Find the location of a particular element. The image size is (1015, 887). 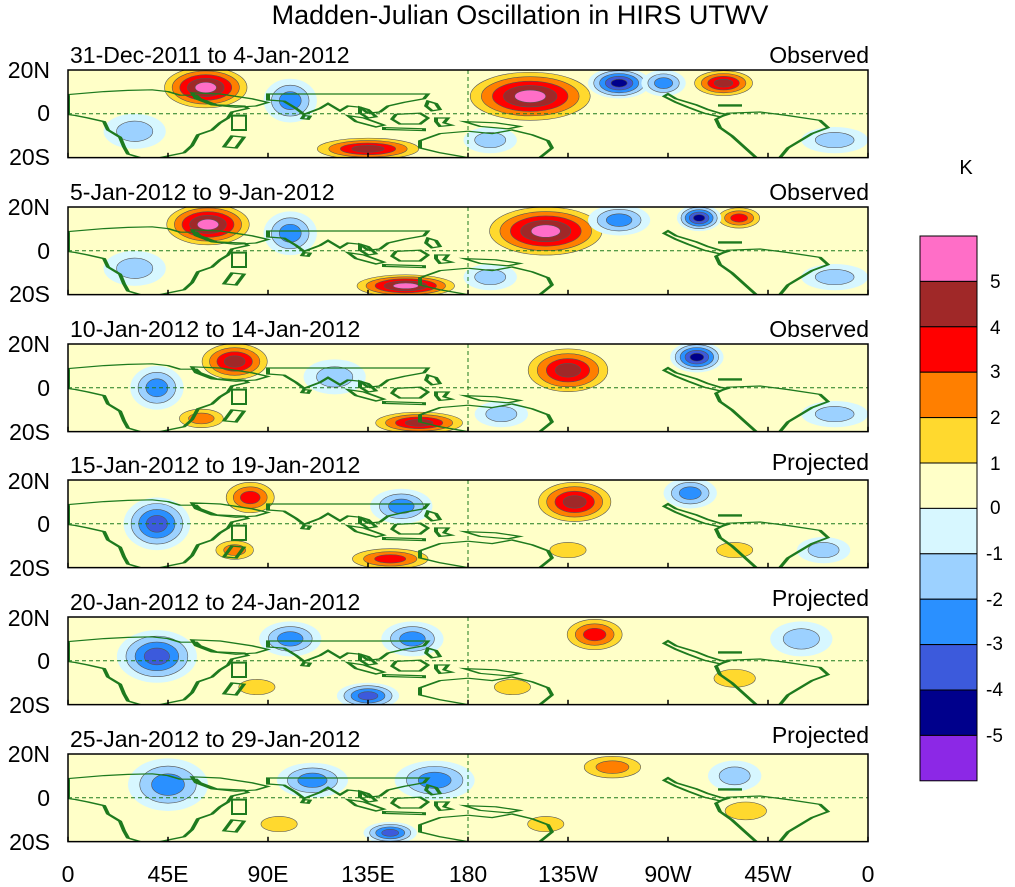

colorbar-label: 4 is located at coordinates (995, 328).